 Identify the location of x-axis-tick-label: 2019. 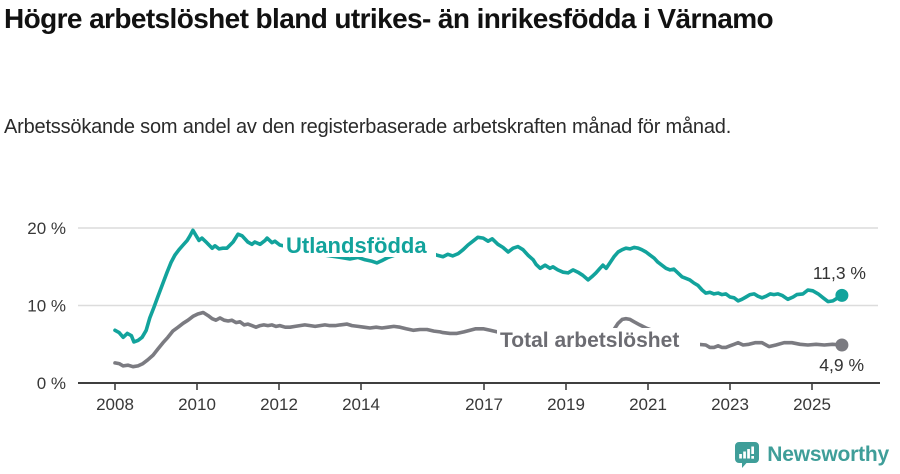
(566, 404).